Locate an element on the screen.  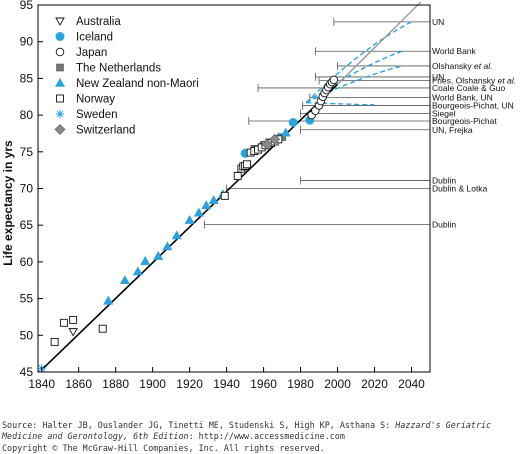
y-axis-label: Life expectancy in yrs is located at coordinates (8, 203).